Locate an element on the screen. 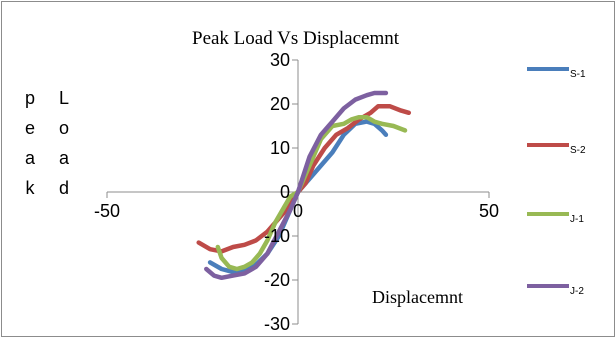 Image resolution: width=616 pixels, height=343 pixels. y-axis-title-letter: o is located at coordinates (64, 128).